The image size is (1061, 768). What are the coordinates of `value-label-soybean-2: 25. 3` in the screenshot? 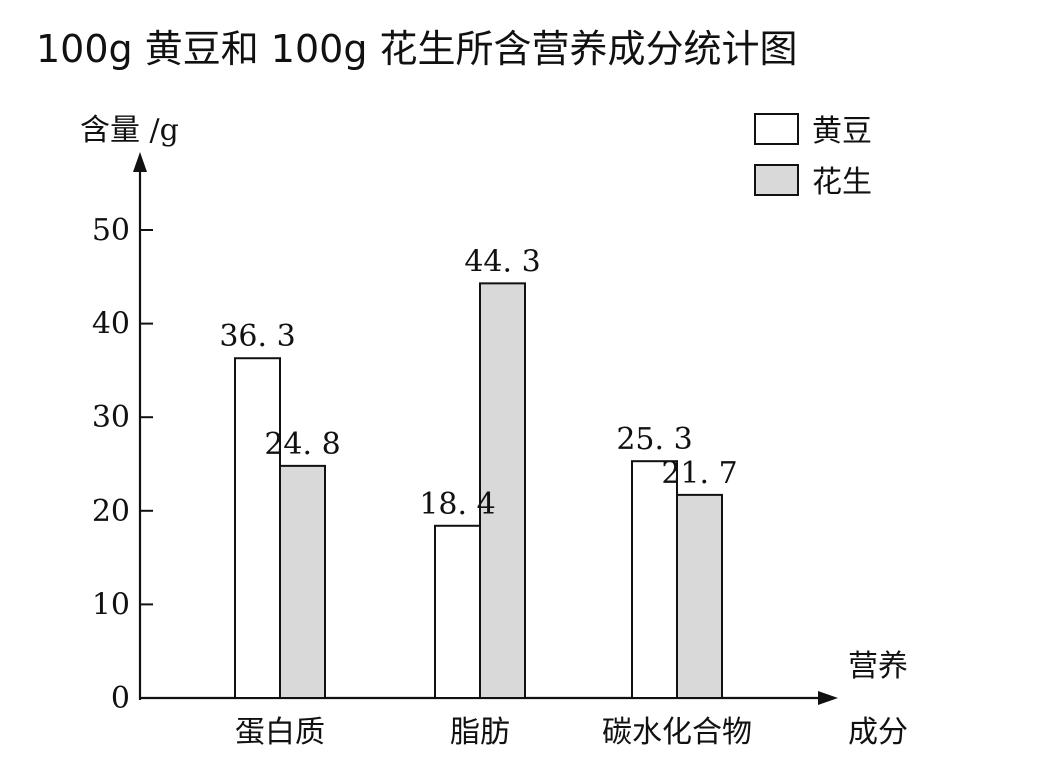 It's located at (654, 439).